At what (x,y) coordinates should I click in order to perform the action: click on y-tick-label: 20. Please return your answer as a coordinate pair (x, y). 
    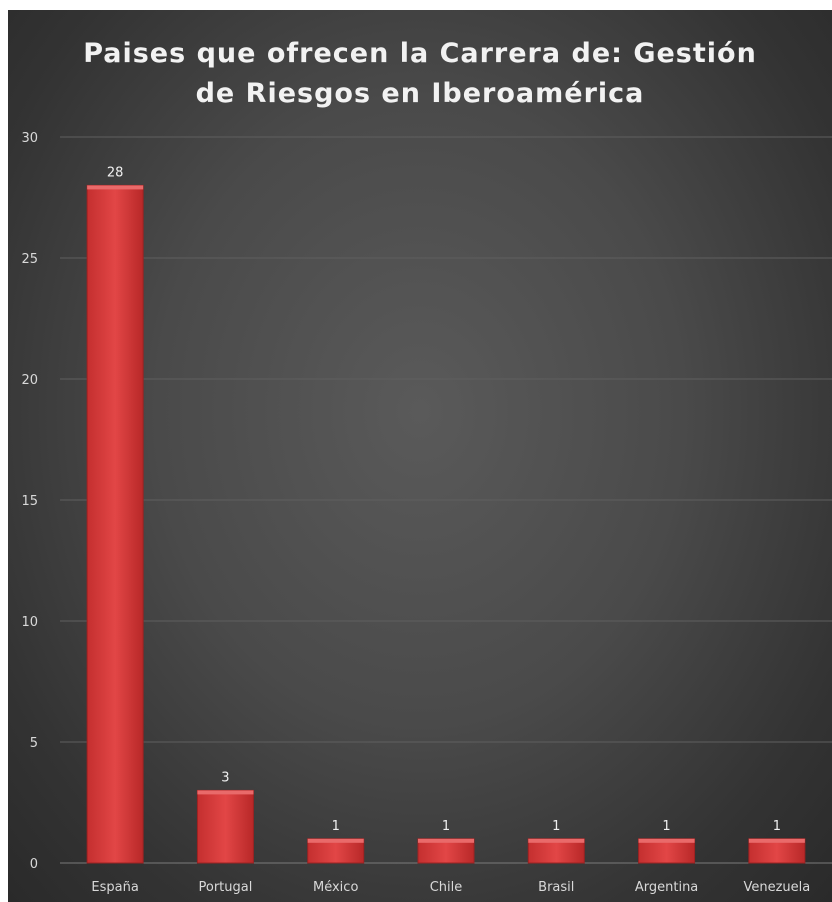
    Looking at the image, I should click on (29, 380).